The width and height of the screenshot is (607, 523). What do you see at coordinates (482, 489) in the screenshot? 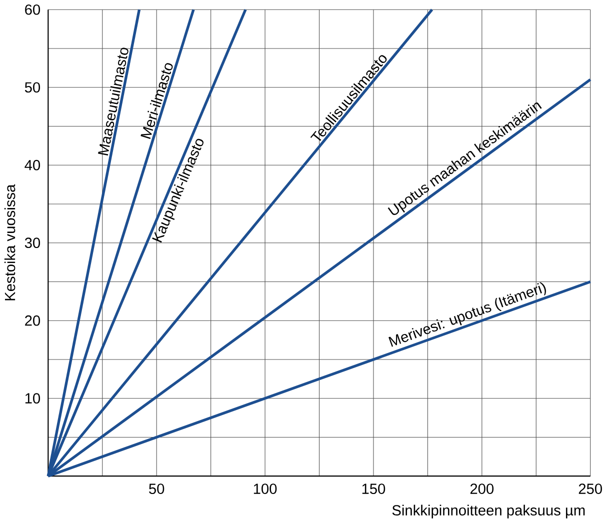
I see `x-tick-label: 200` at bounding box center [482, 489].